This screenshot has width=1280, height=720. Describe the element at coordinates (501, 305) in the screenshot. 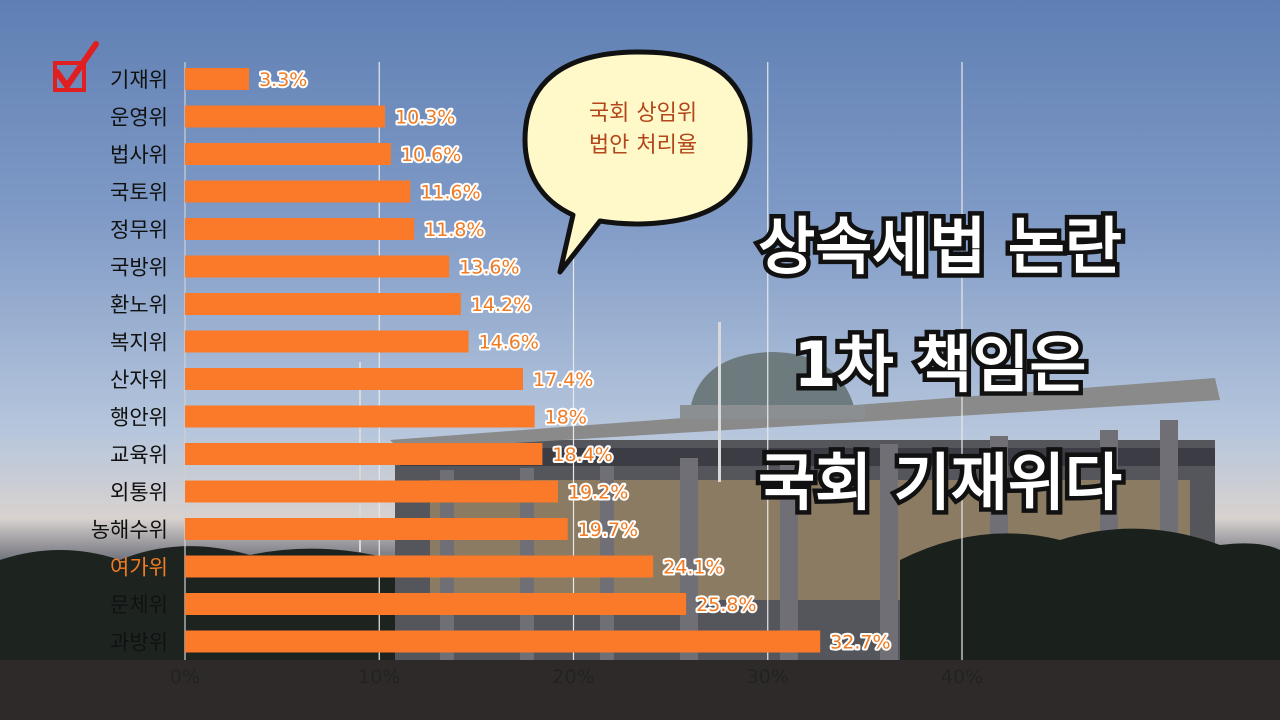

I see `value-label: 14.2%` at that location.